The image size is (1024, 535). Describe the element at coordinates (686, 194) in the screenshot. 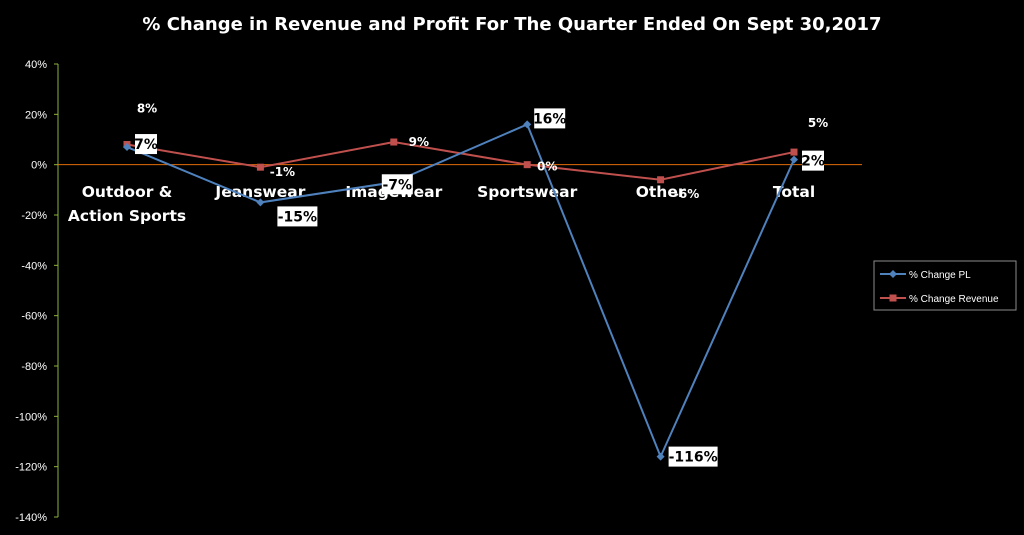

I see `revenue-data-label: -6%` at that location.